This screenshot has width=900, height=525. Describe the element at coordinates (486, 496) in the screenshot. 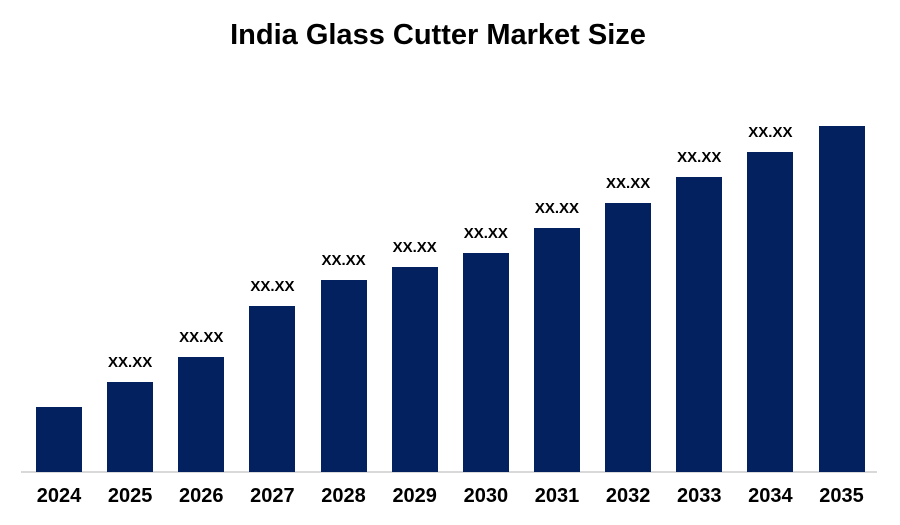

I see `x-axis-tick-label-2030: 2030` at that location.